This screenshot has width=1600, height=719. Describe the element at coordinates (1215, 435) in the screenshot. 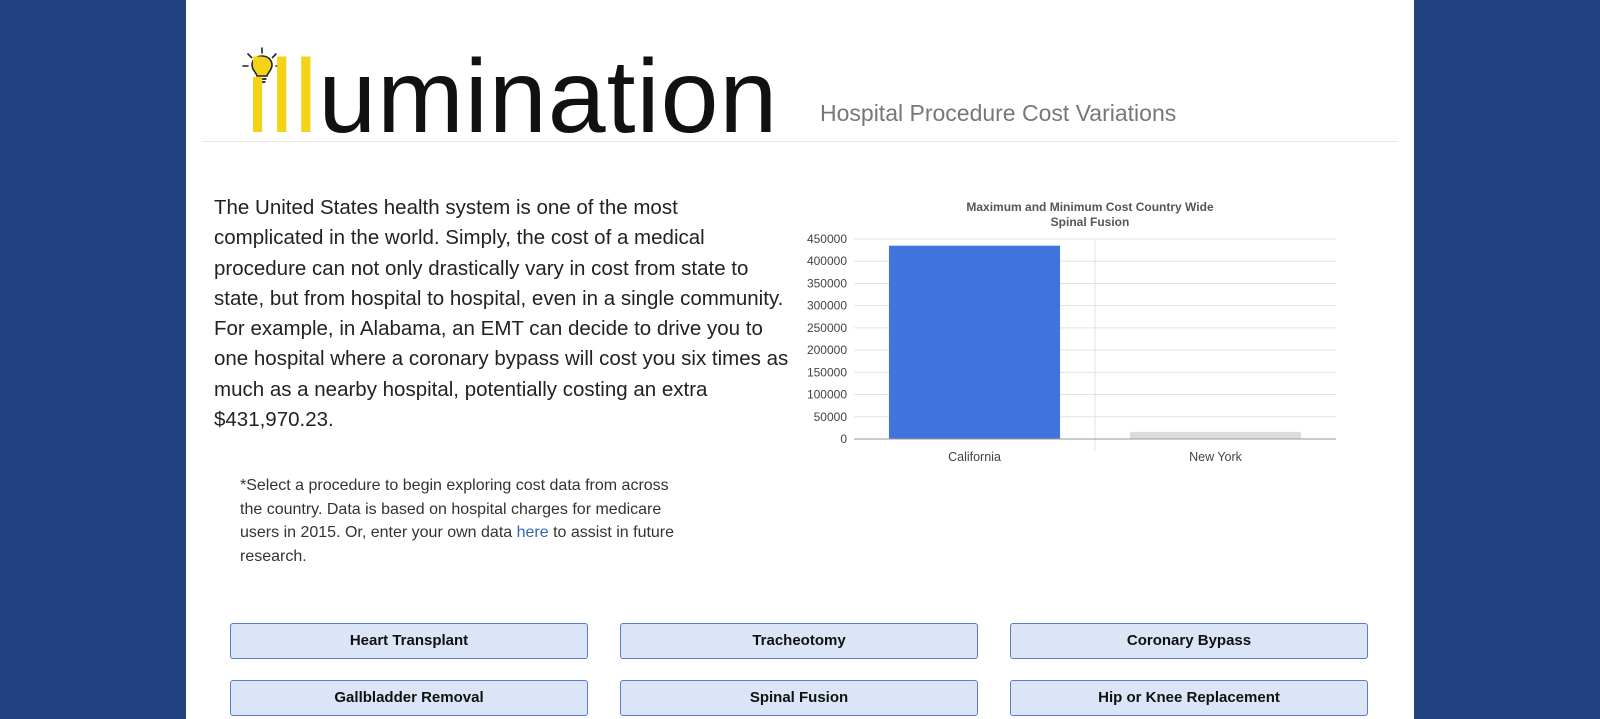

I see `bar-new-york` at that location.